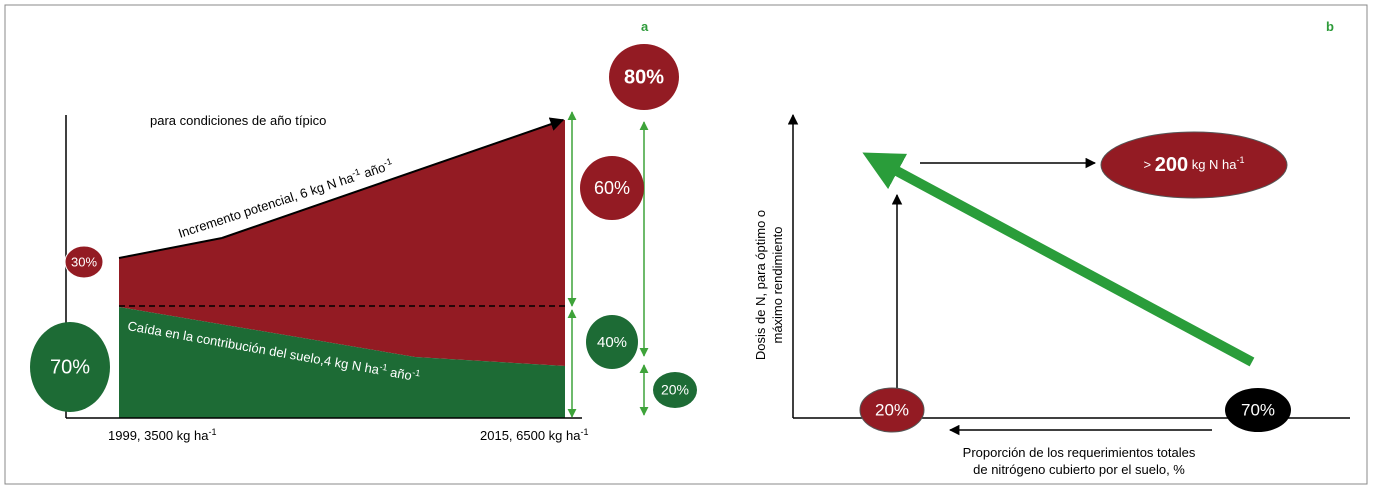 This screenshot has width=1373, height=489. I want to click on x-end-label: 2015, 6500 kg ha-1, so click(534, 435).